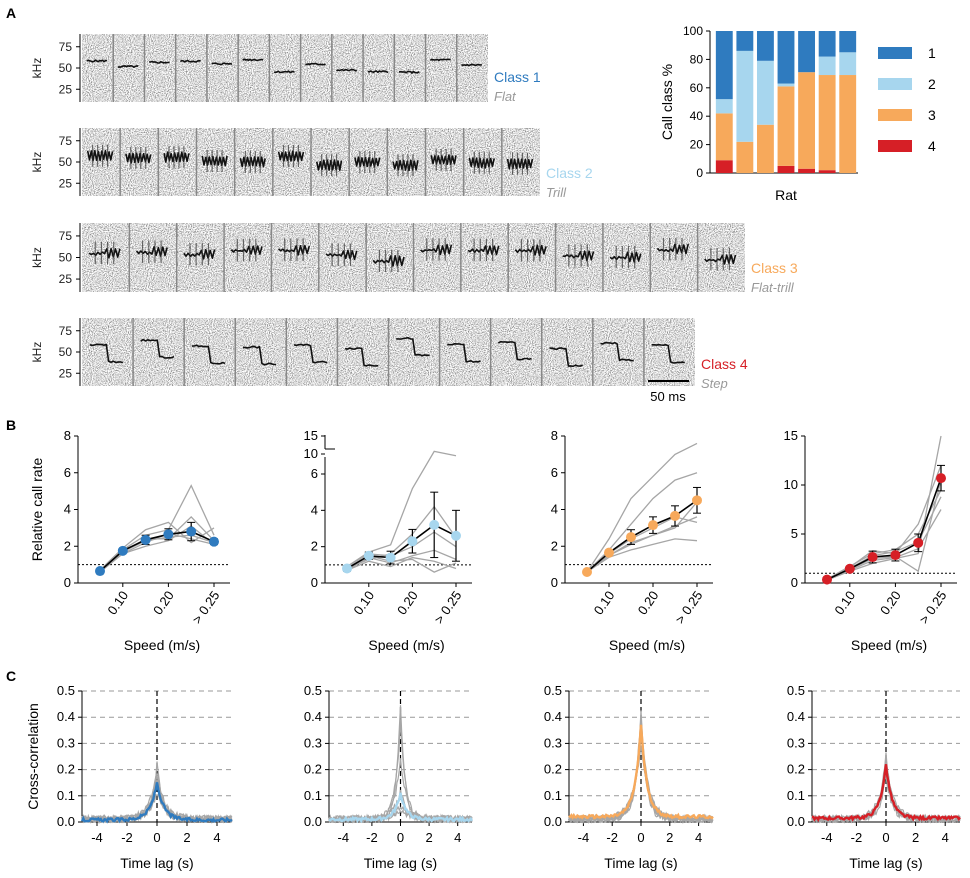 The image size is (970, 878). Describe the element at coordinates (791, 435) in the screenshot. I see `rate-y-tick-label: 15` at that location.